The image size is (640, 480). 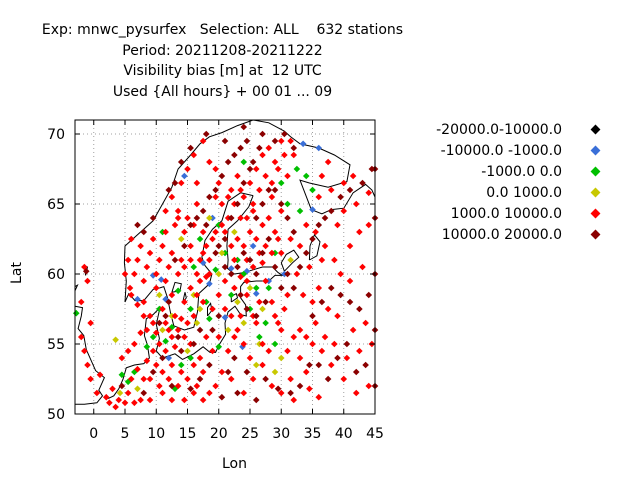 What do you see at coordinates (189, 261) in the screenshot?
I see `coastline` at bounding box center [189, 261].